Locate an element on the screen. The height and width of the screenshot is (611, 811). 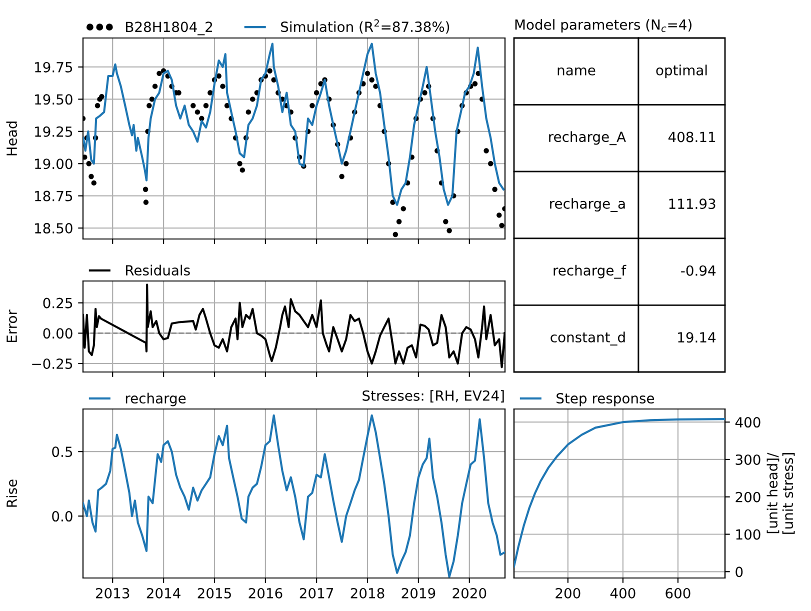
x-tick-label: 200 is located at coordinates (568, 593).